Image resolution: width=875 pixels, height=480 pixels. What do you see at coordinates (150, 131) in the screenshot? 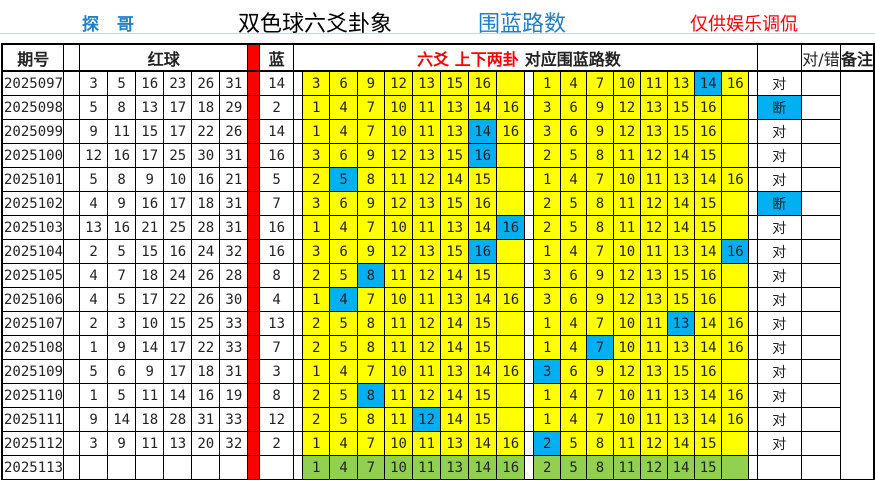
I see `red-ball-cell: 15` at bounding box center [150, 131].